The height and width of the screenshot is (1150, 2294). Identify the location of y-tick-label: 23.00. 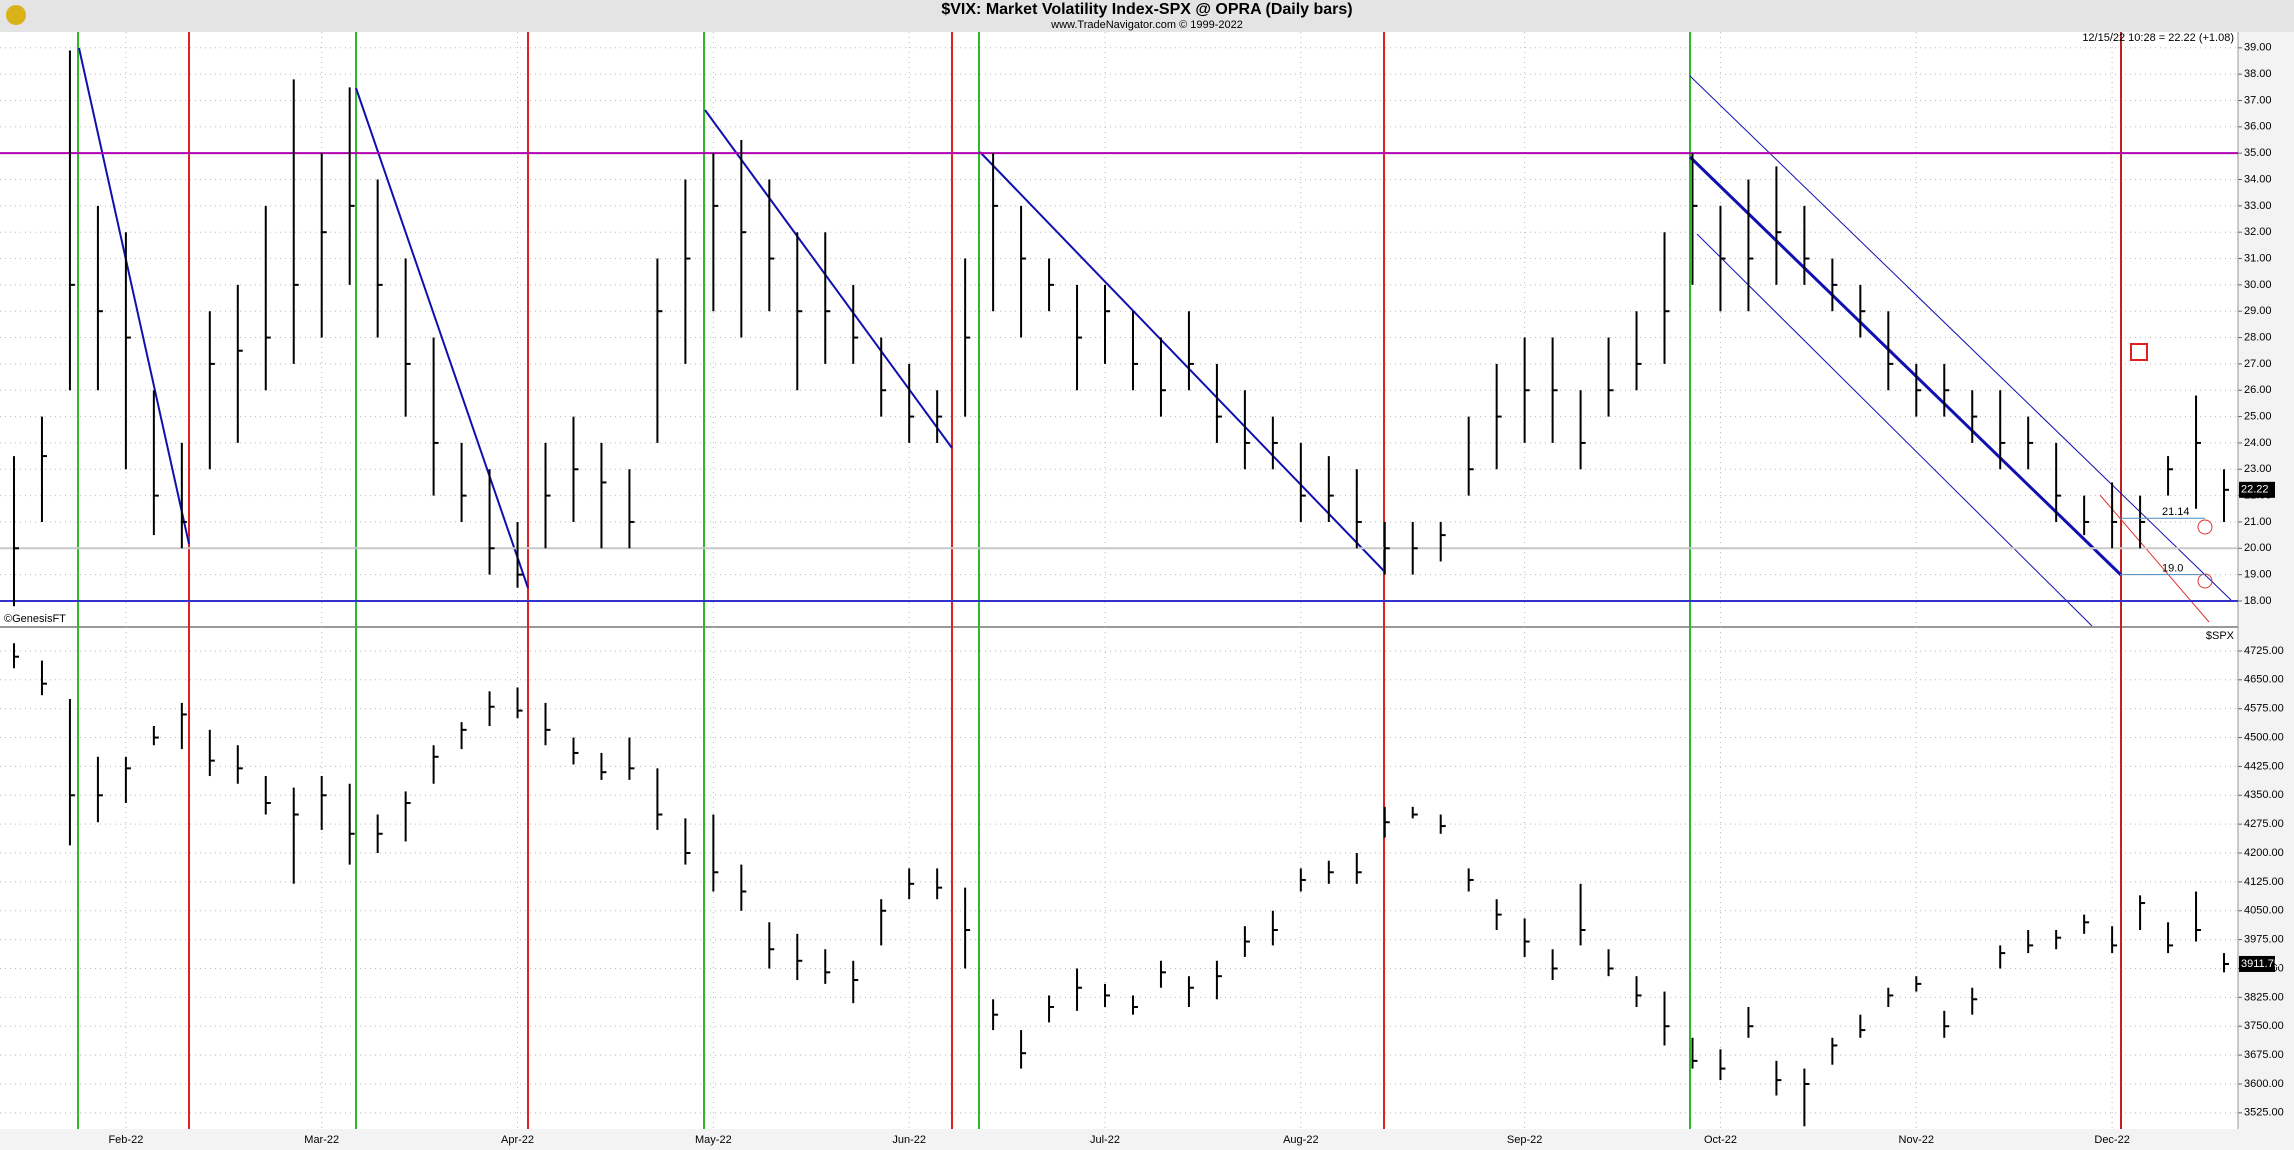
(2258, 469).